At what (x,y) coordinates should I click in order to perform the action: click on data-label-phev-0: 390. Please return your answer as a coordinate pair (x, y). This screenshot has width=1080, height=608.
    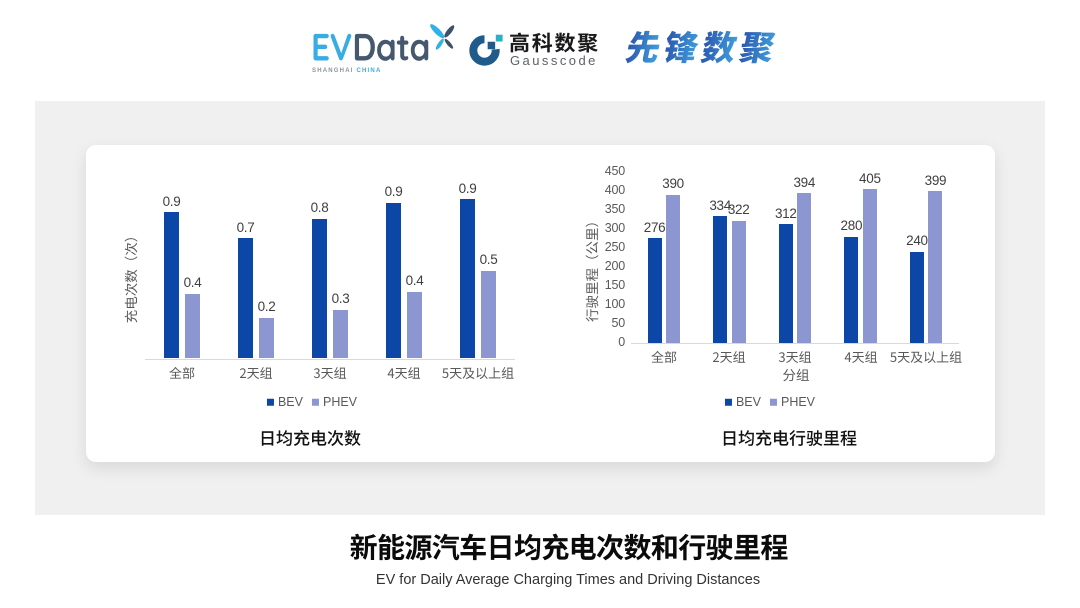
    Looking at the image, I should click on (673, 184).